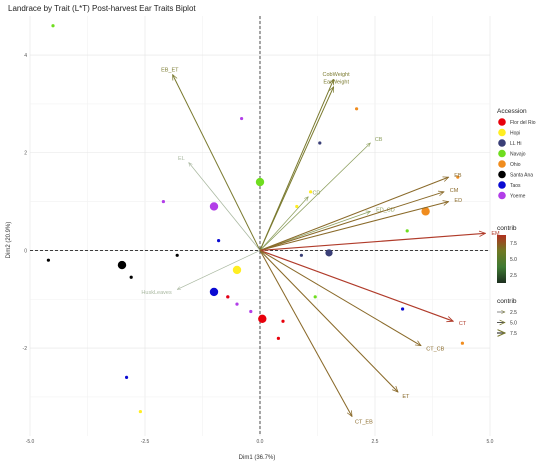 The width and height of the screenshot is (550, 465). Describe the element at coordinates (515, 186) in the screenshot. I see `legend-item-label: Taos` at that location.